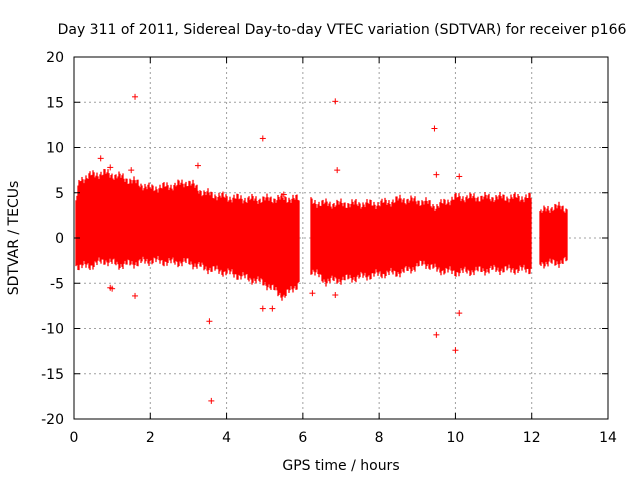  What do you see at coordinates (59, 194) in the screenshot?
I see `y-tick-label: 5` at bounding box center [59, 194].